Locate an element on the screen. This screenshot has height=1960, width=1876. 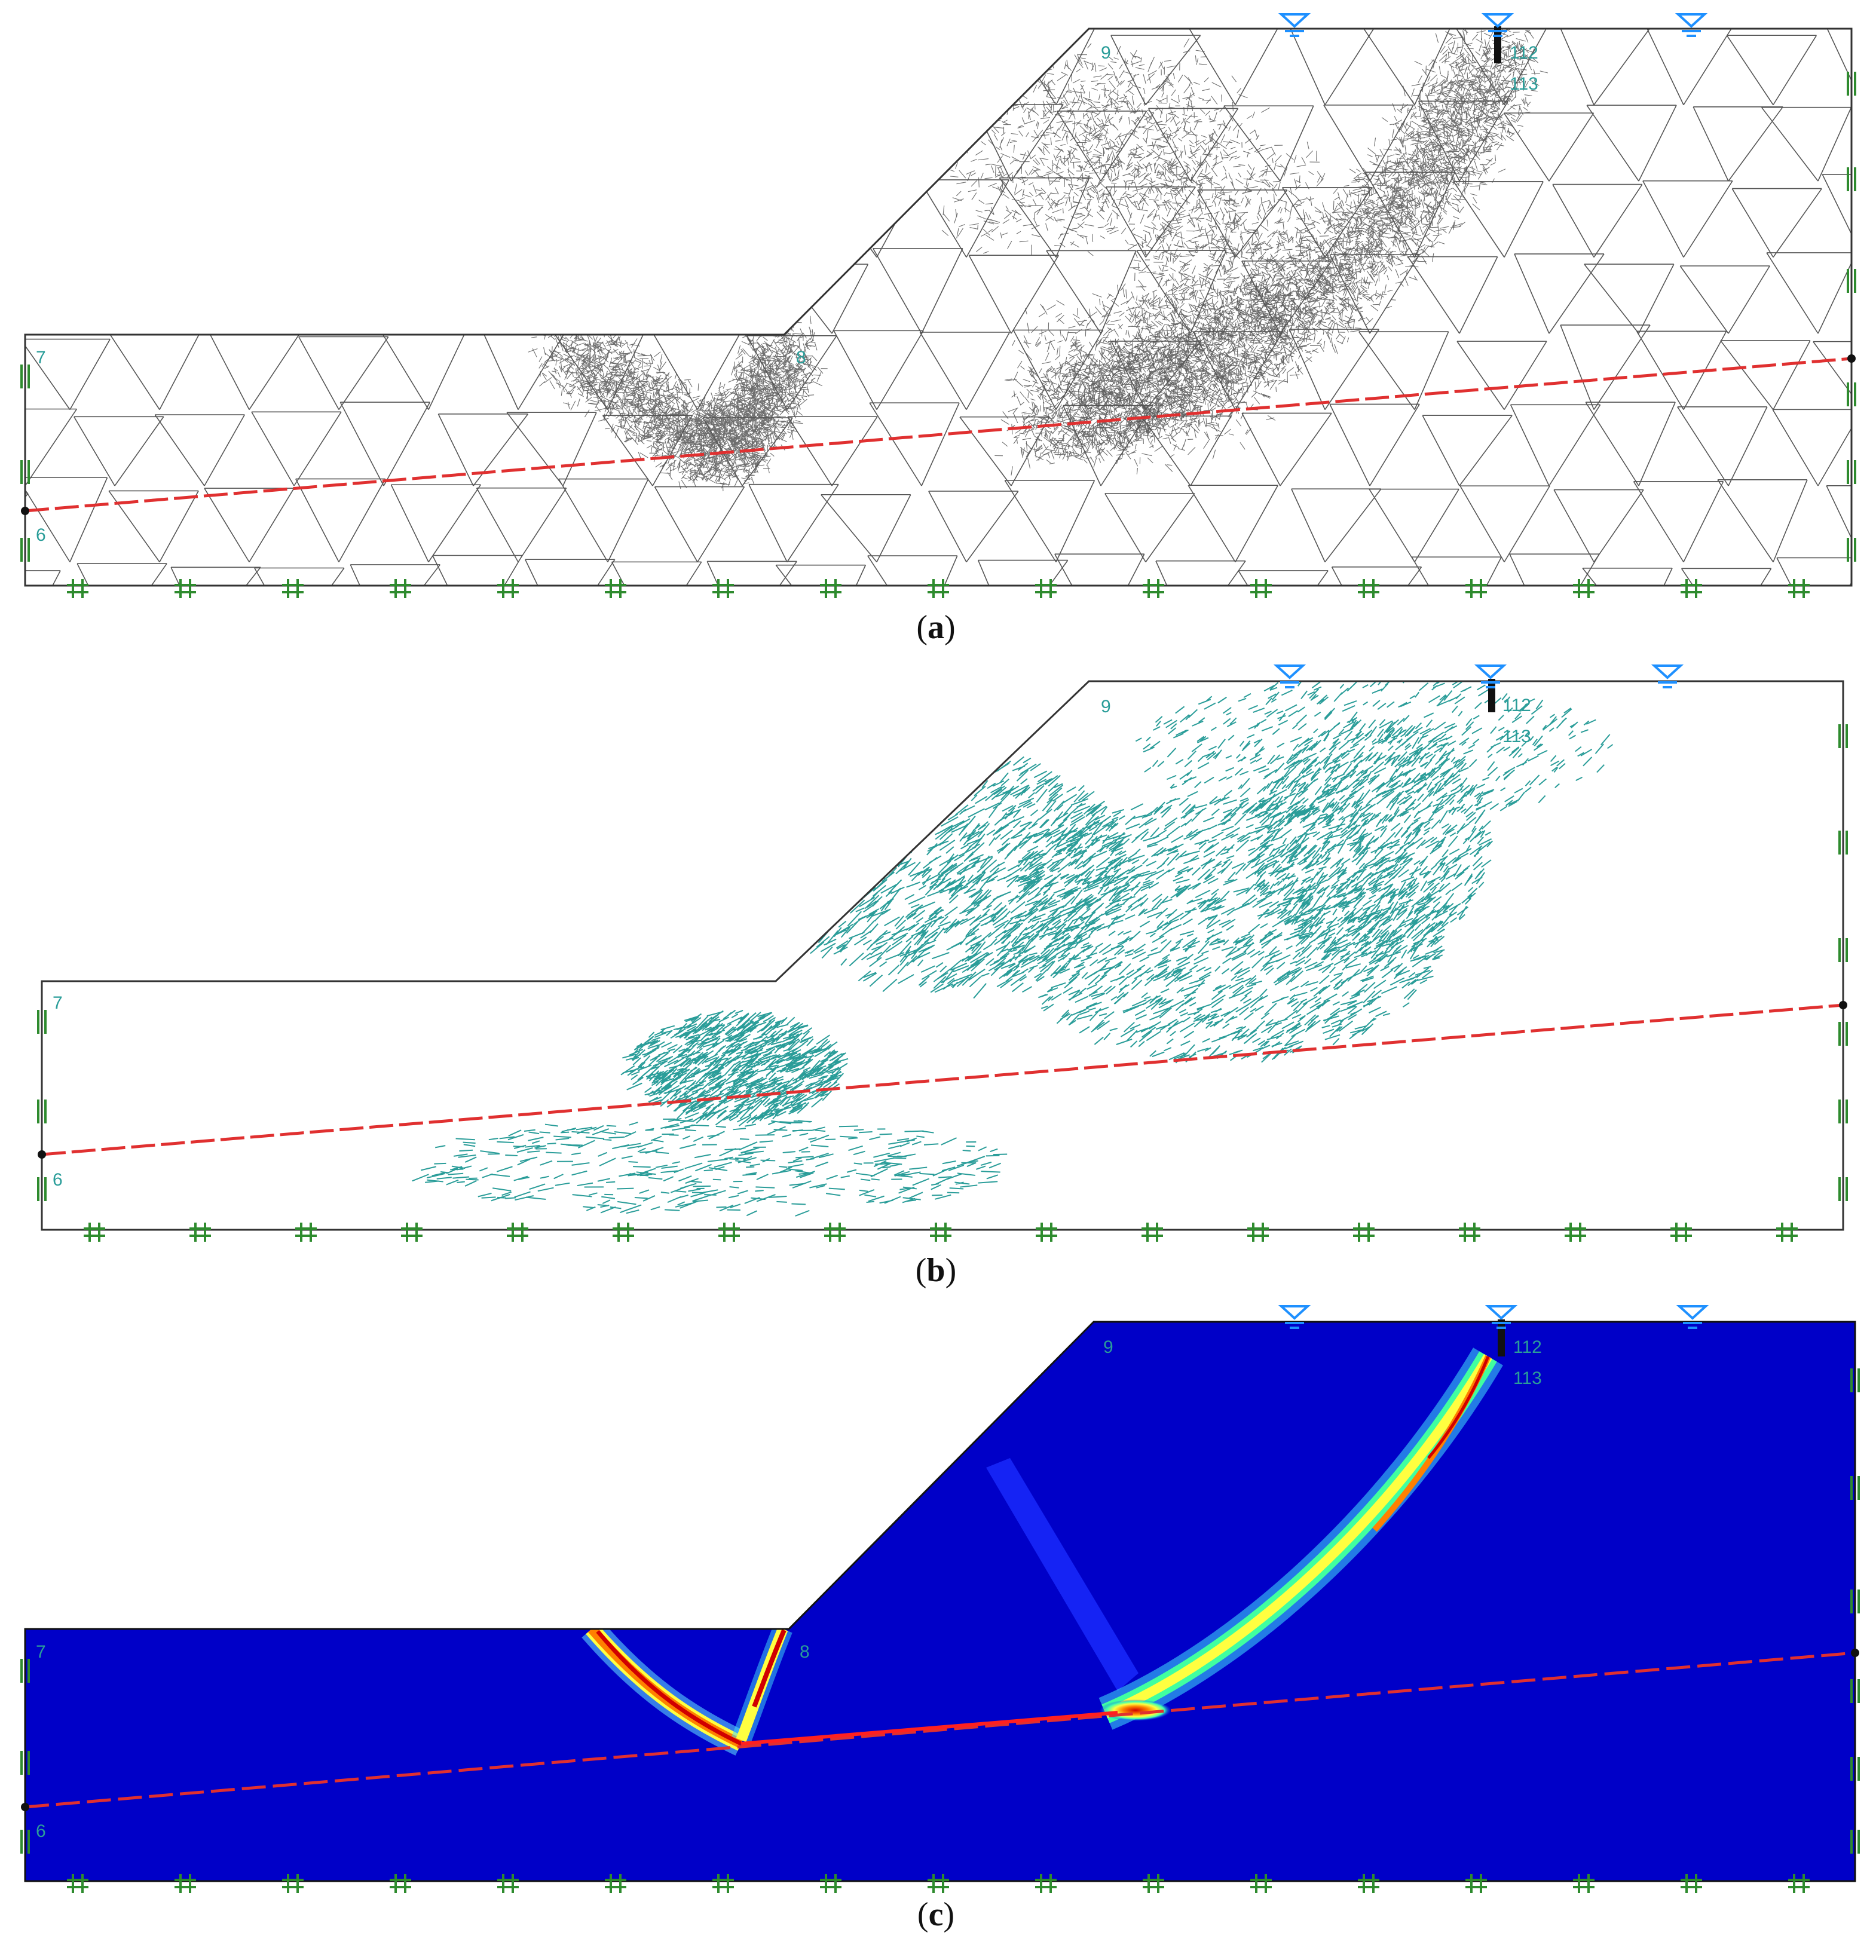
anchor-label-top: 112 is located at coordinates (1524, 53).